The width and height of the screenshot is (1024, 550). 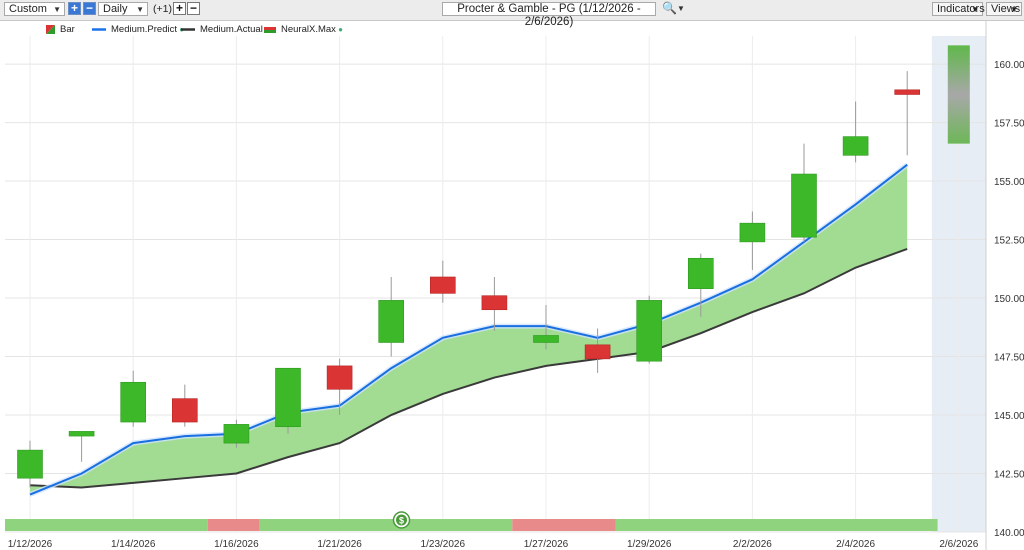 I want to click on interval-dropdown: Daily ▼, so click(x=123, y=9).